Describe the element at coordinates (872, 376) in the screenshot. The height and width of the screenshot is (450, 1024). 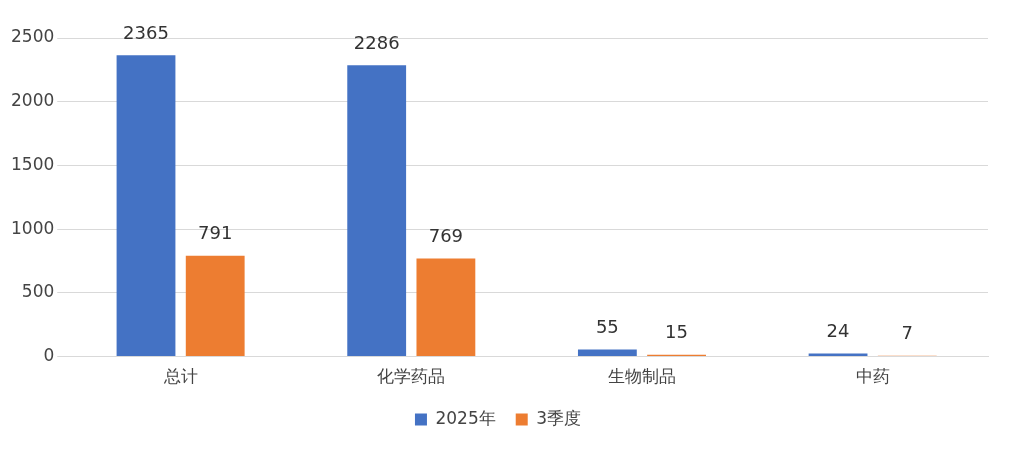
I see `x-tick-label: 中药` at that location.